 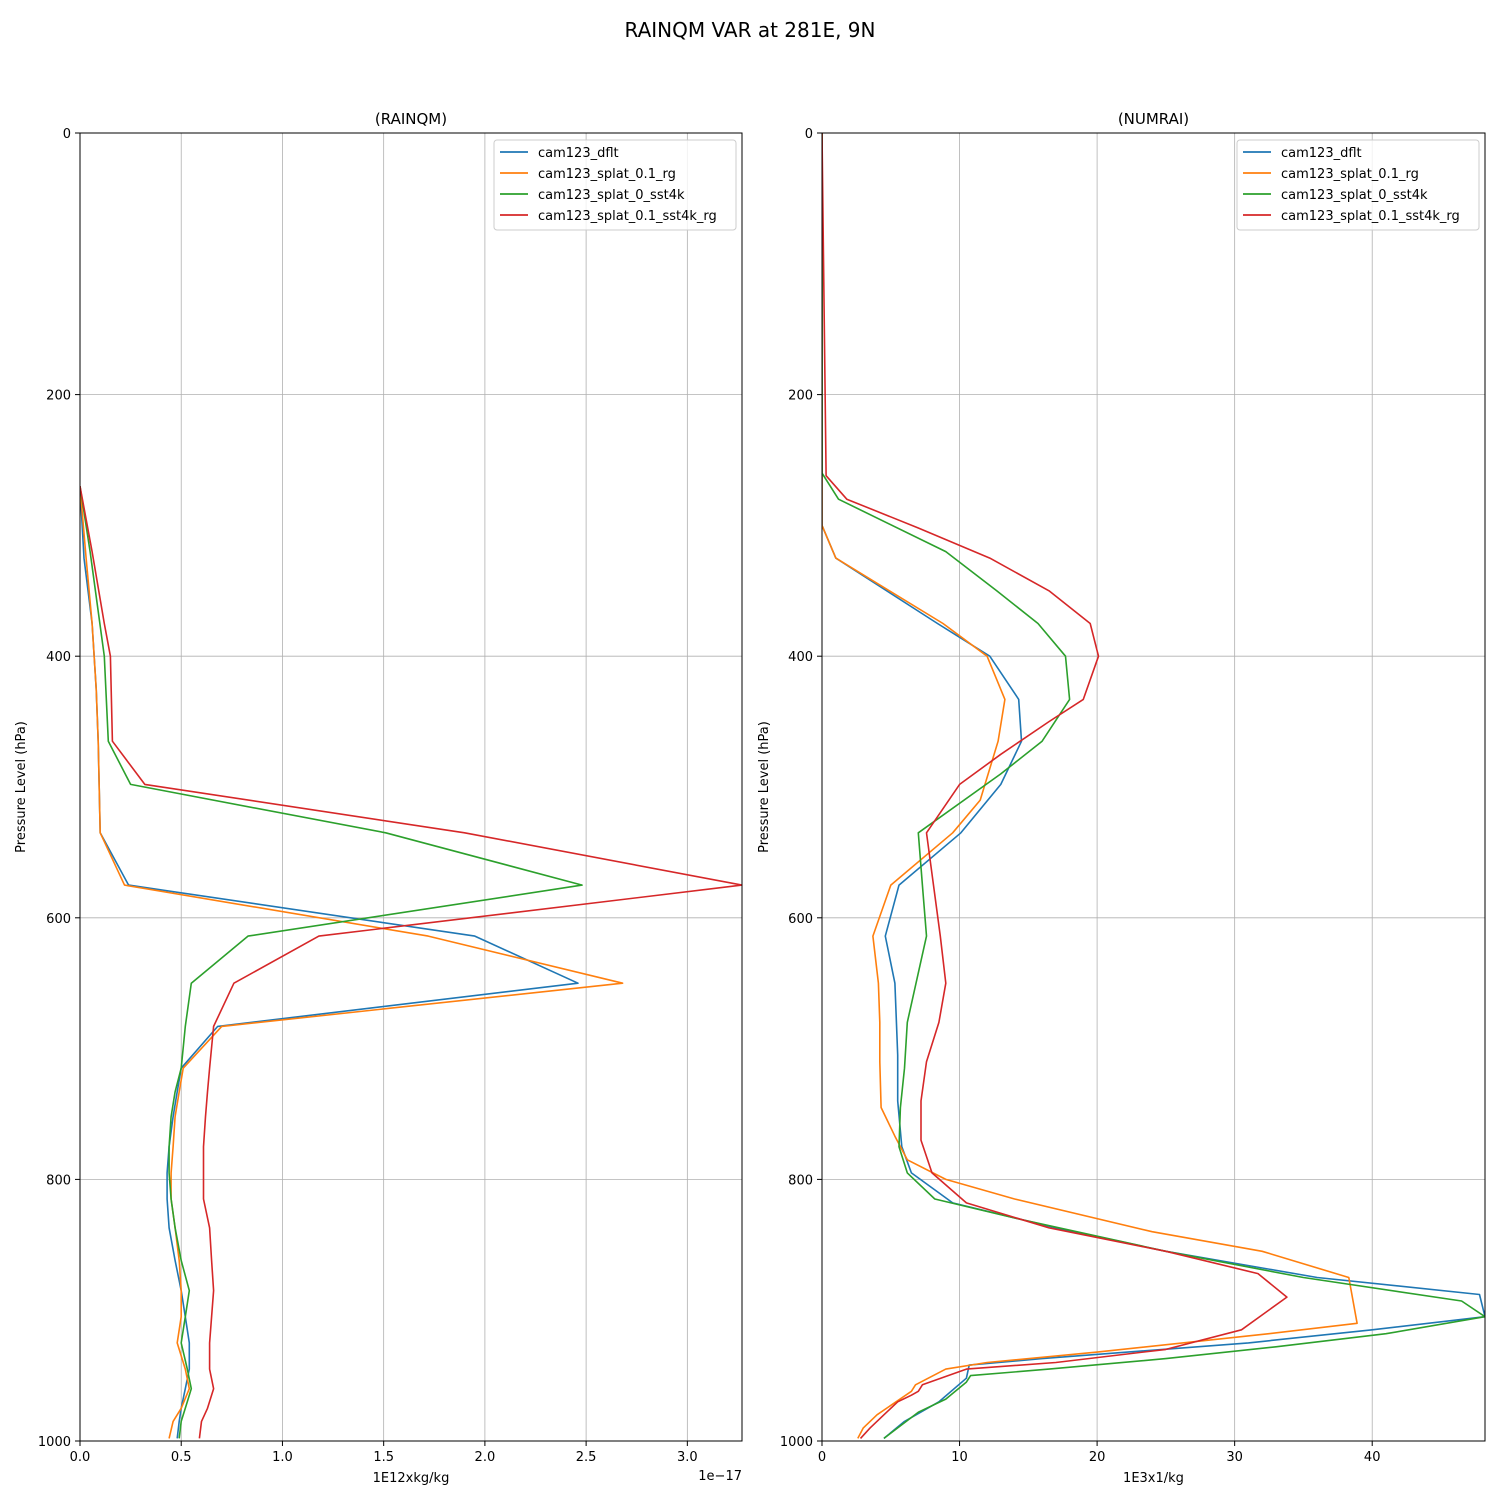 What do you see at coordinates (750, 30) in the screenshot?
I see `figure-title: RAINQM VAR at 281E, 9N` at bounding box center [750, 30].